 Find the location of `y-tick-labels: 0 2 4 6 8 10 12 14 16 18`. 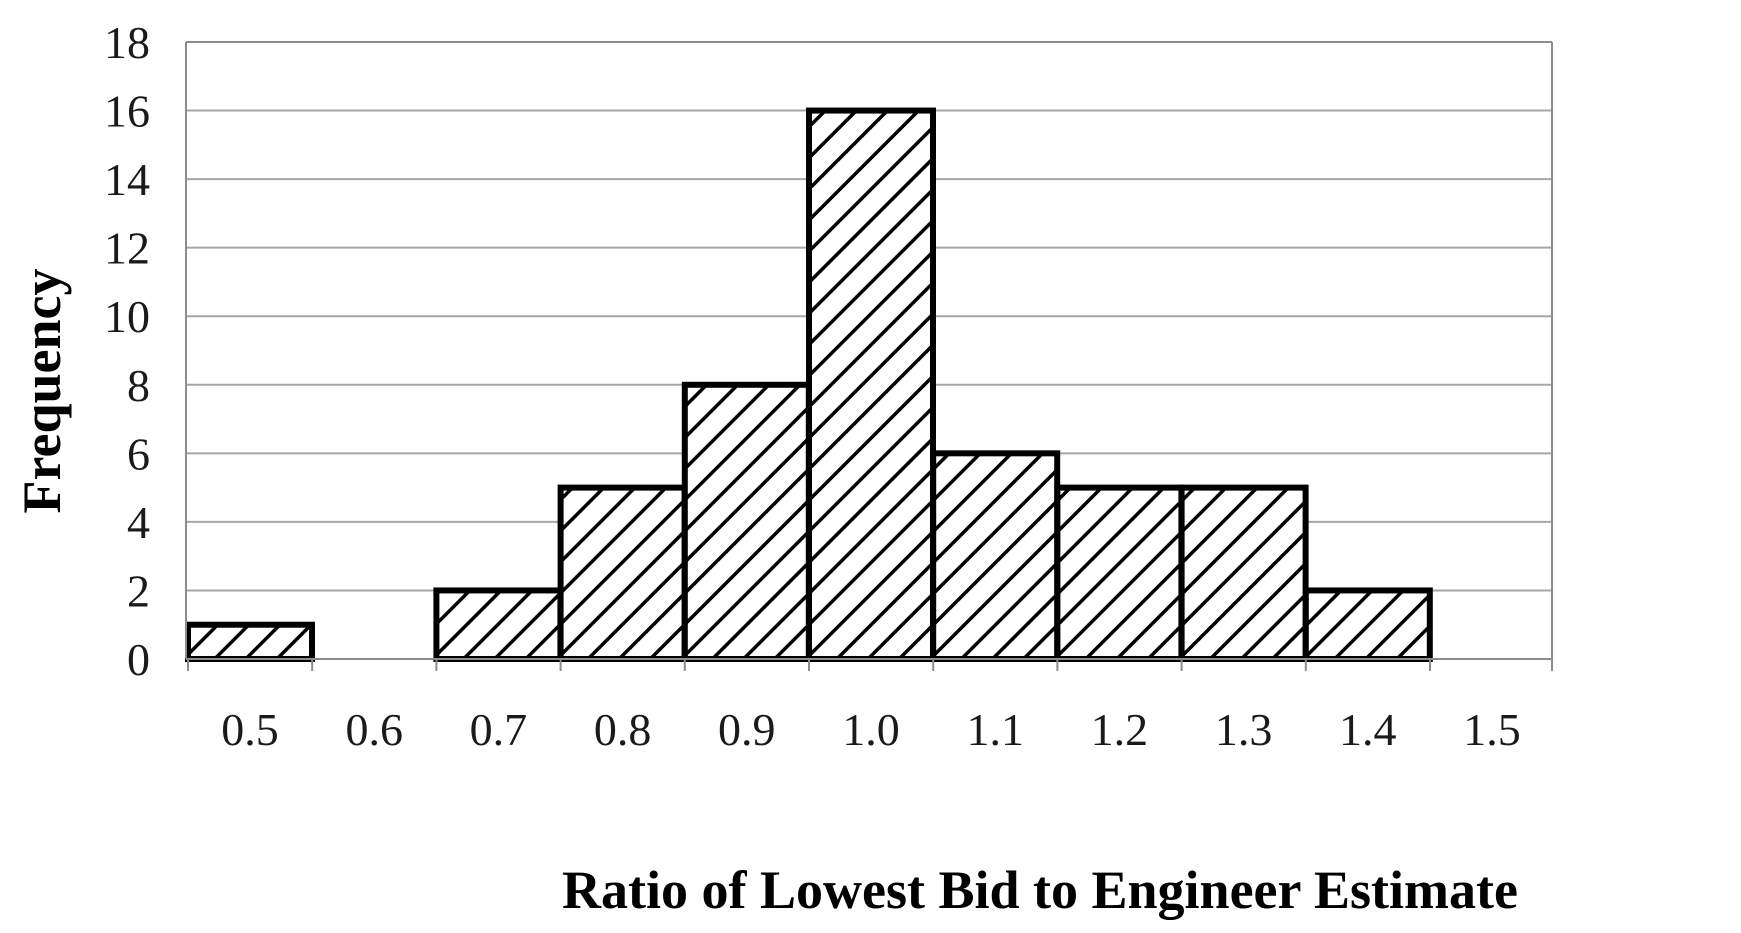

y-tick-labels: 0 2 4 6 8 10 12 14 16 18 is located at coordinates (127, 351).